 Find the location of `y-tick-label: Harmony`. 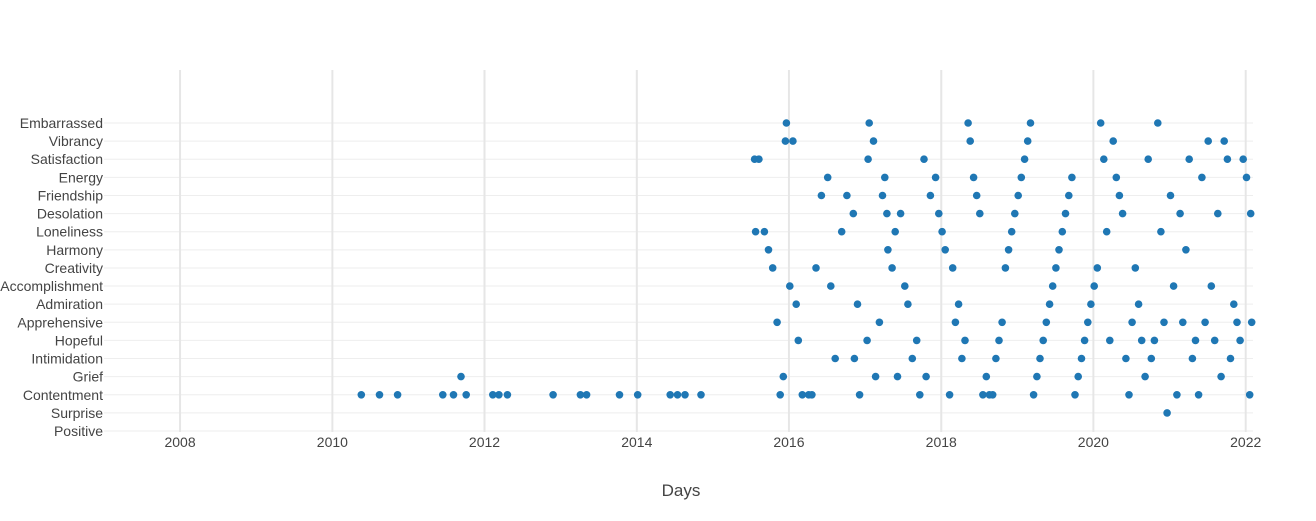

y-tick-label: Harmony is located at coordinates (74, 250).